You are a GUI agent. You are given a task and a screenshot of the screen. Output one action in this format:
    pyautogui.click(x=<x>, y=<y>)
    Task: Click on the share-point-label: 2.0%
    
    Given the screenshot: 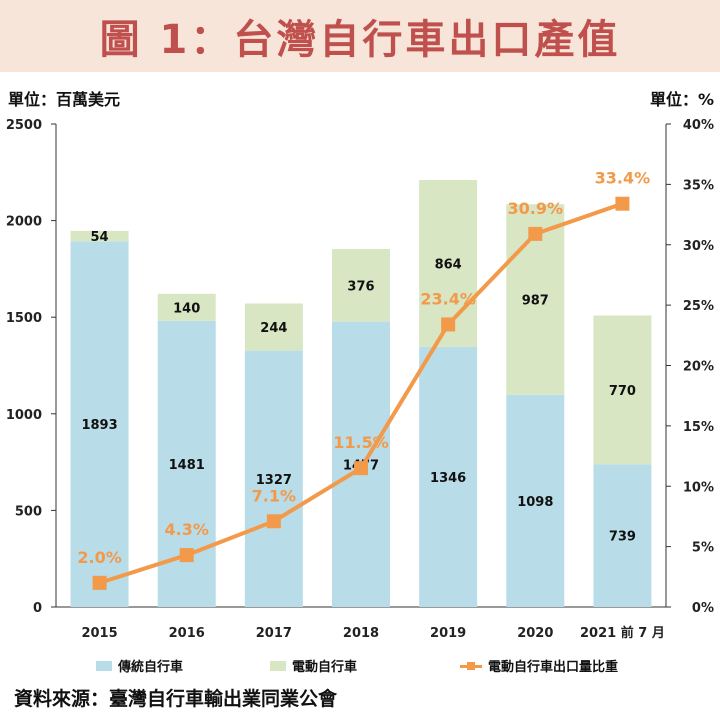 What is the action you would take?
    pyautogui.click(x=99, y=557)
    